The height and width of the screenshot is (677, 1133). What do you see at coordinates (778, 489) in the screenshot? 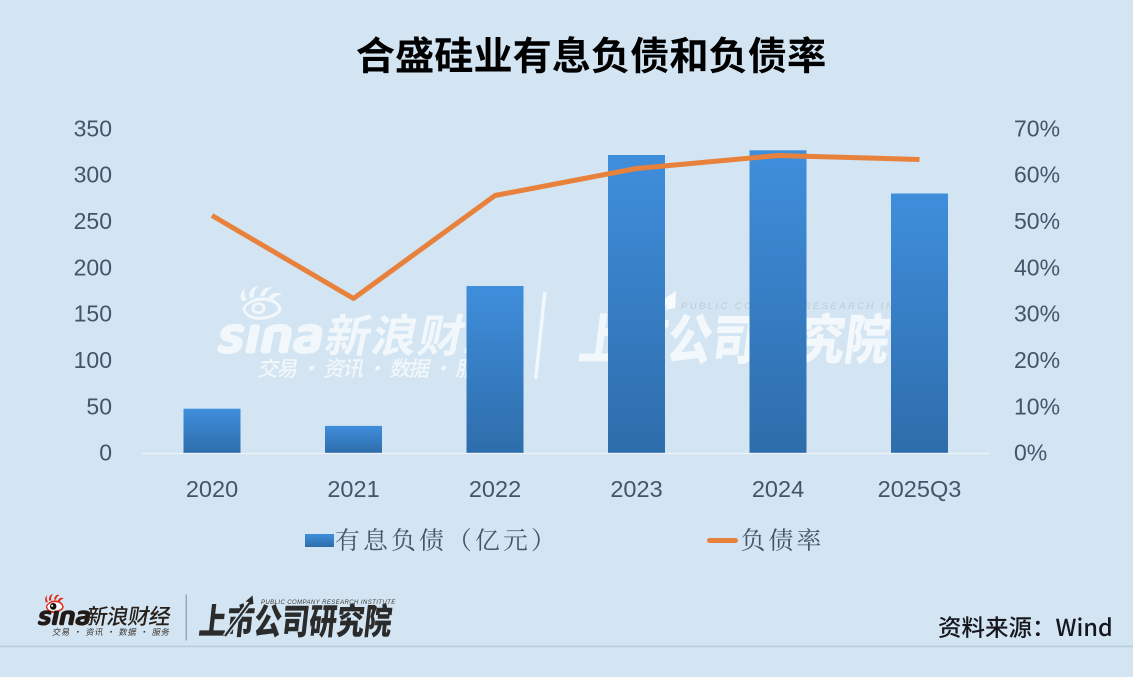
I see `svg-text: 2024` at bounding box center [778, 489].